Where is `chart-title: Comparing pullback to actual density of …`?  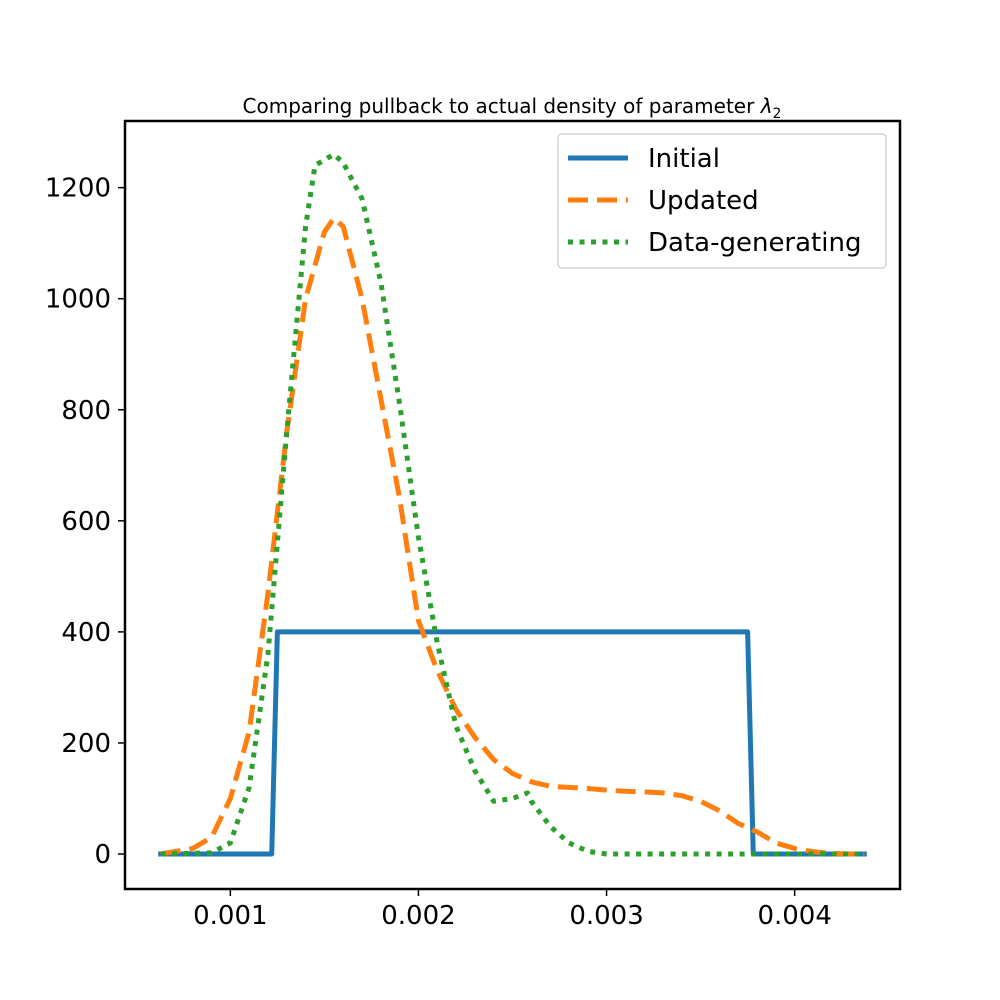 chart-title: Comparing pullback to actual density of … is located at coordinates (512, 108).